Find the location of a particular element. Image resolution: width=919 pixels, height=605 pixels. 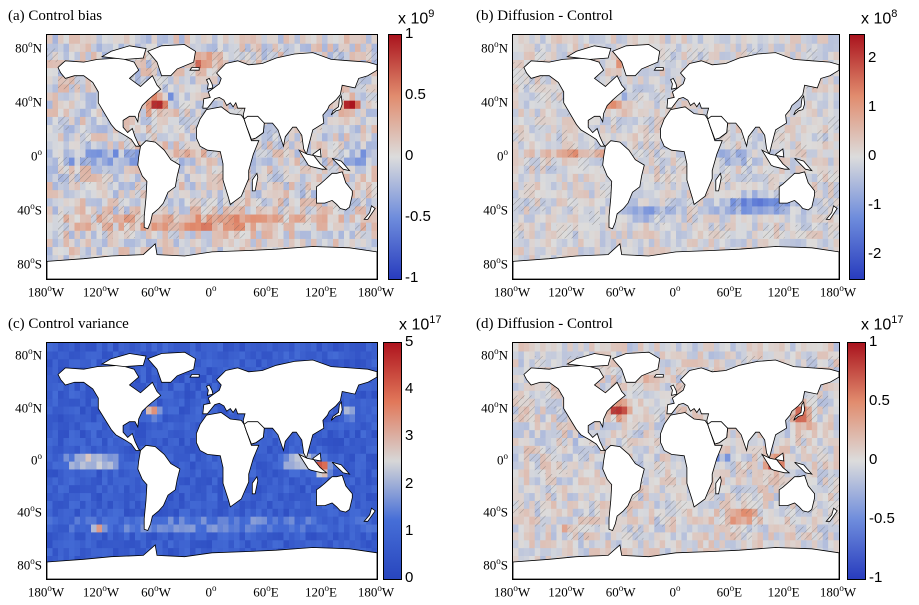

panel-title: (a) Control bias is located at coordinates (55, 16).